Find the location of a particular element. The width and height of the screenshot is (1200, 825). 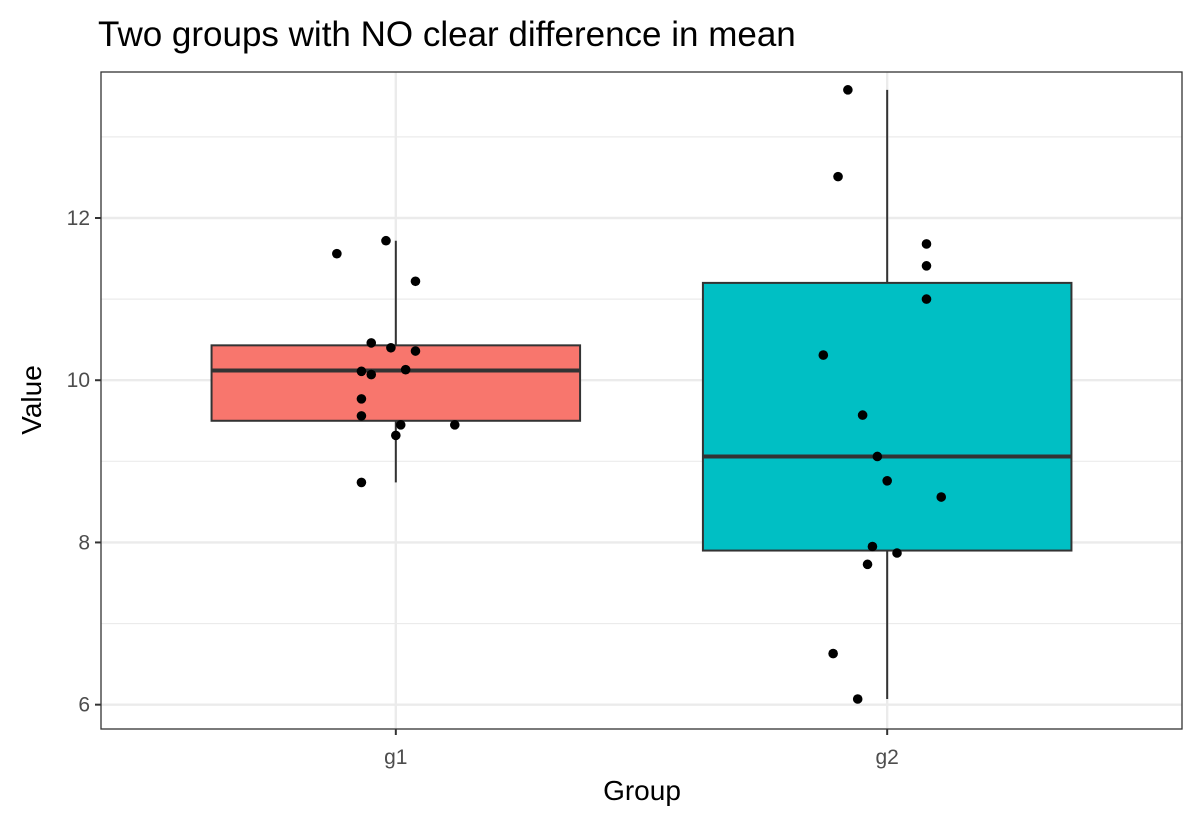

y-axis-title: Value is located at coordinates (31, 400).